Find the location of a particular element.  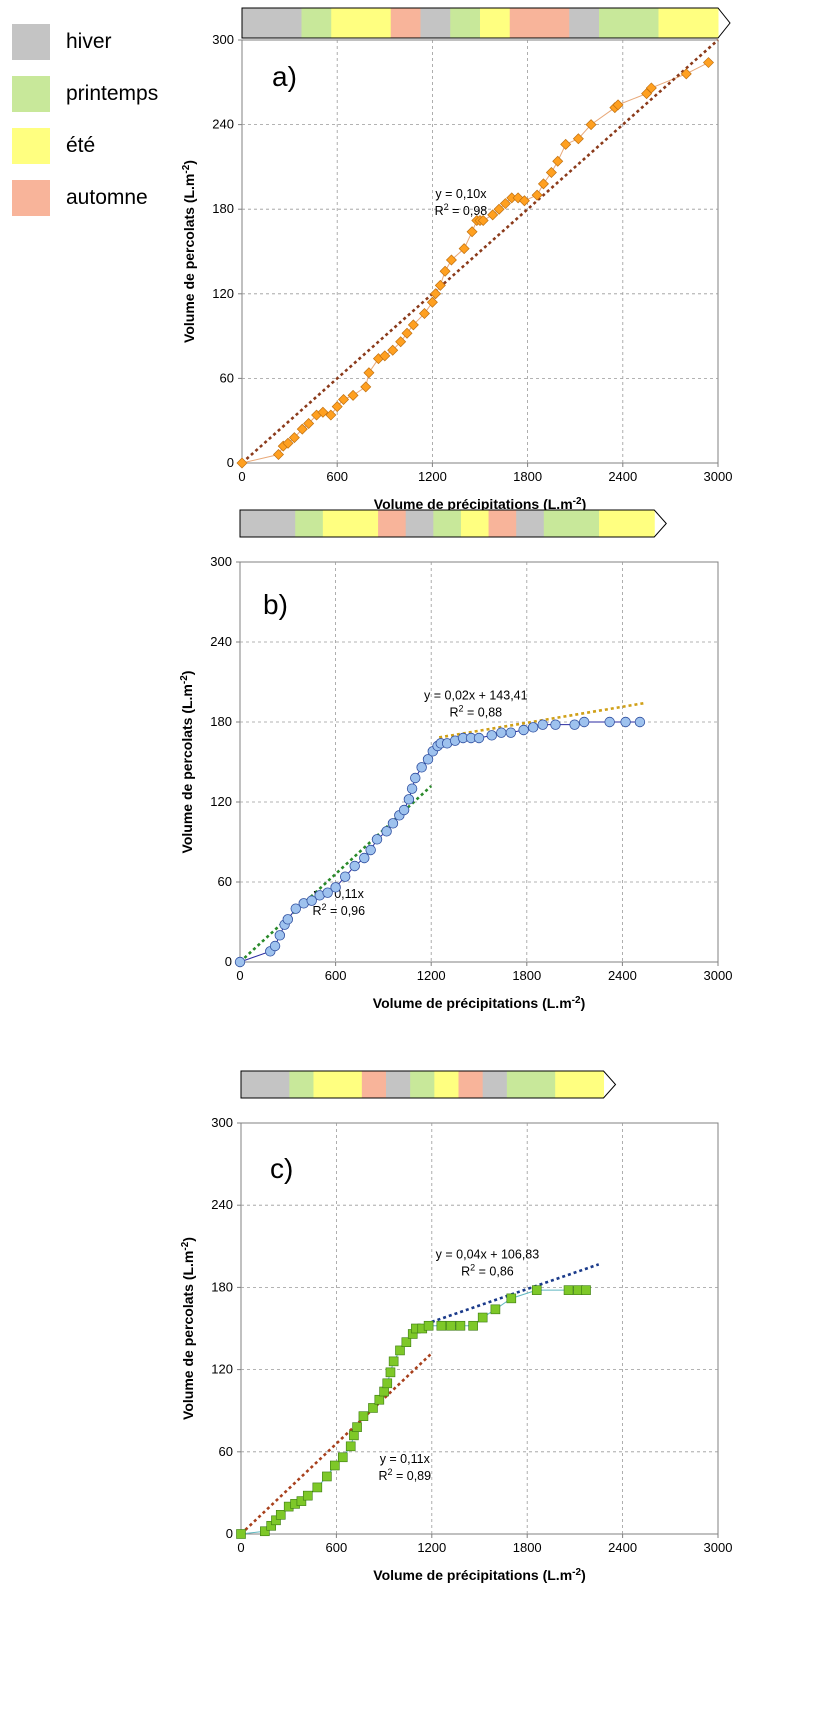

chart2-x-axis-label: Volume de précipitations (L.m-2) is located at coordinates (479, 1575).